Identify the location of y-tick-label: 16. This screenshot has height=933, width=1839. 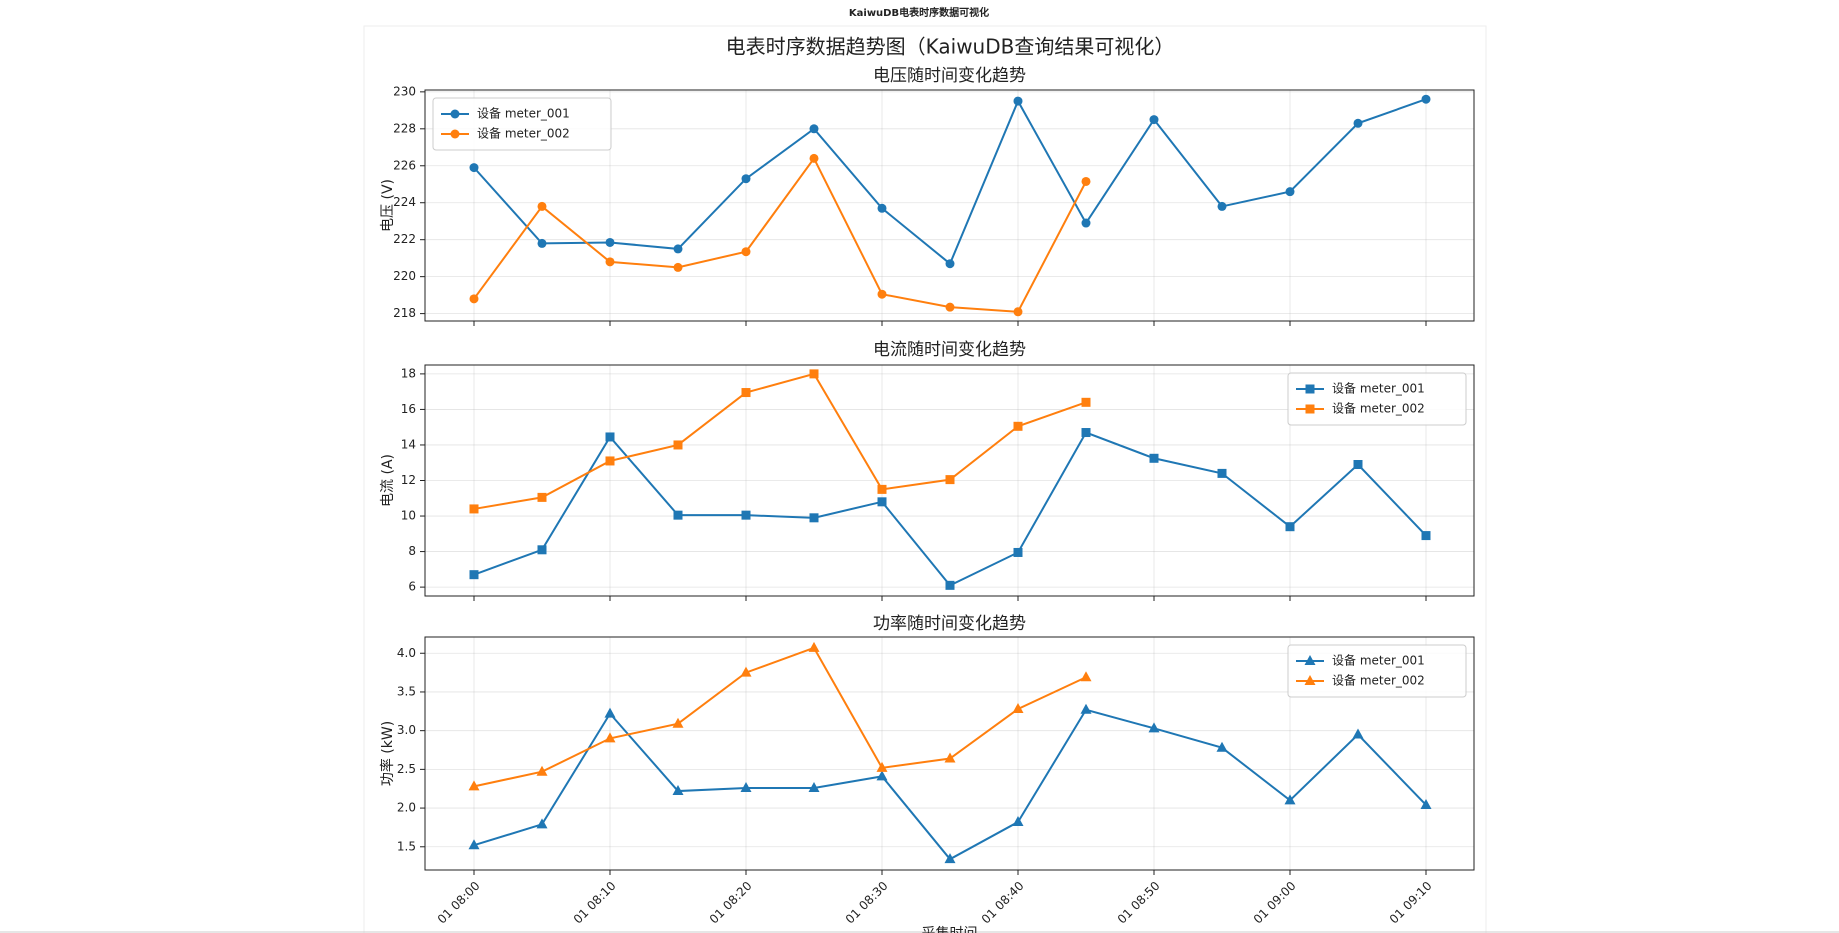
(408, 409).